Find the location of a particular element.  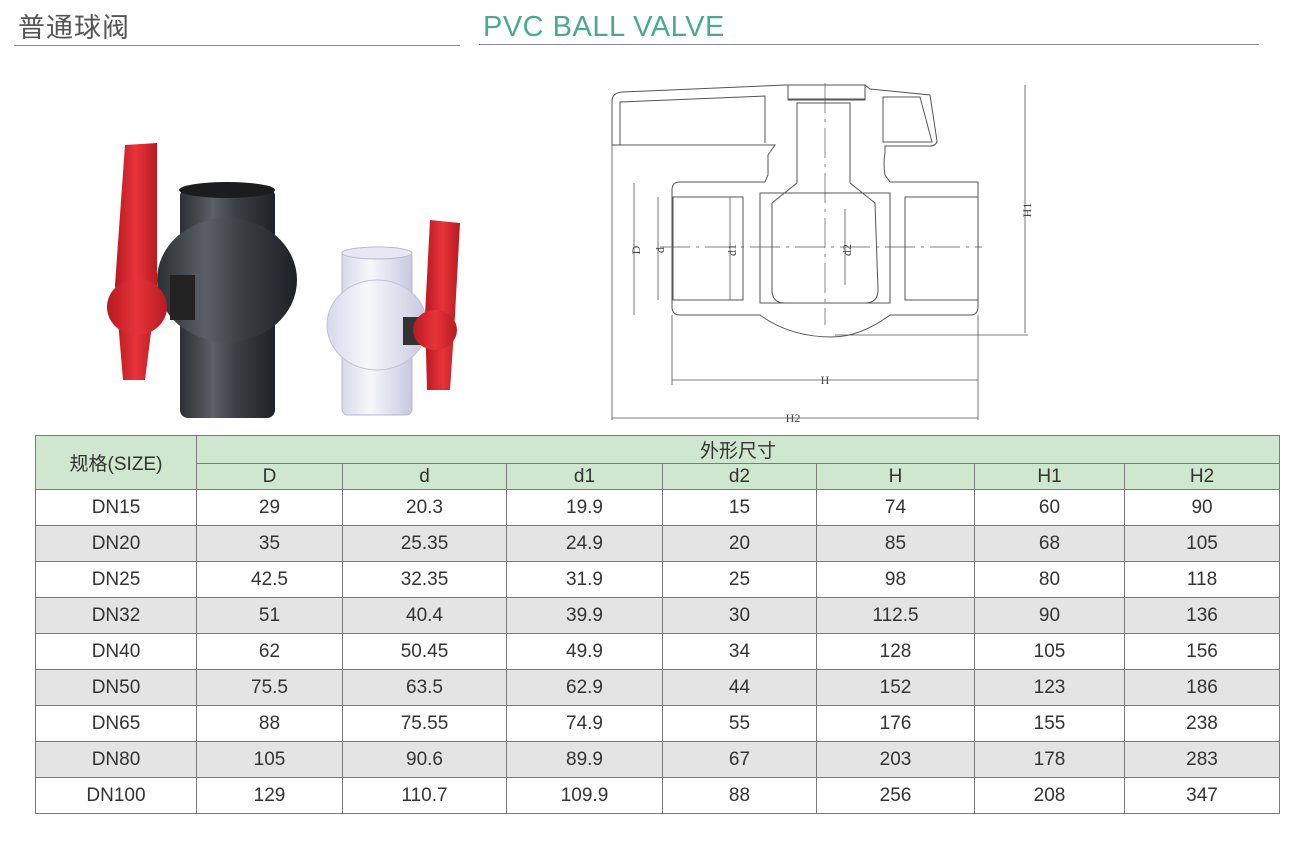

table-row: DN25 42.5 32.35 31.9 25 98 80 118 is located at coordinates (658, 579).